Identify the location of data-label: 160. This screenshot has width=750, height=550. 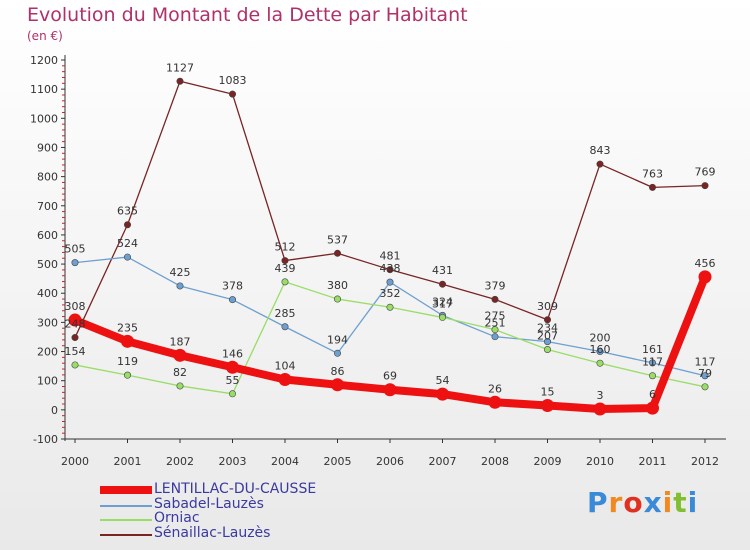
(600, 349).